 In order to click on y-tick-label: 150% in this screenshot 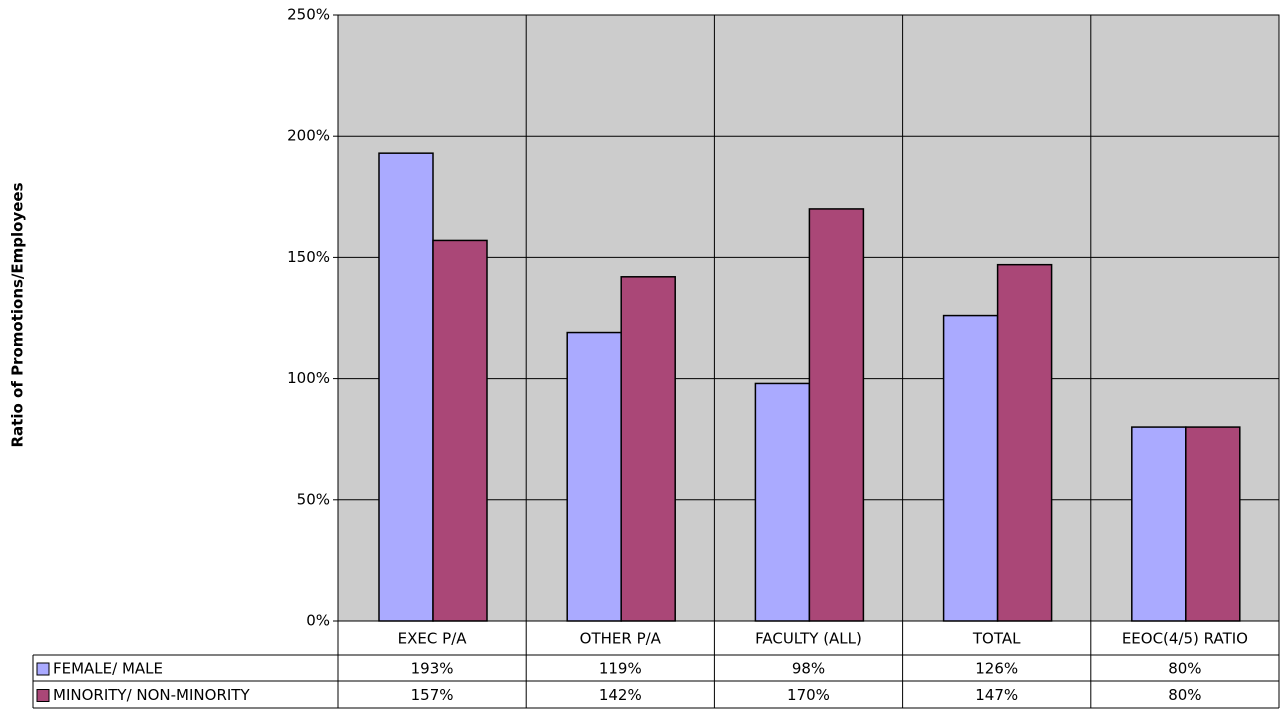, I will do `click(308, 257)`.